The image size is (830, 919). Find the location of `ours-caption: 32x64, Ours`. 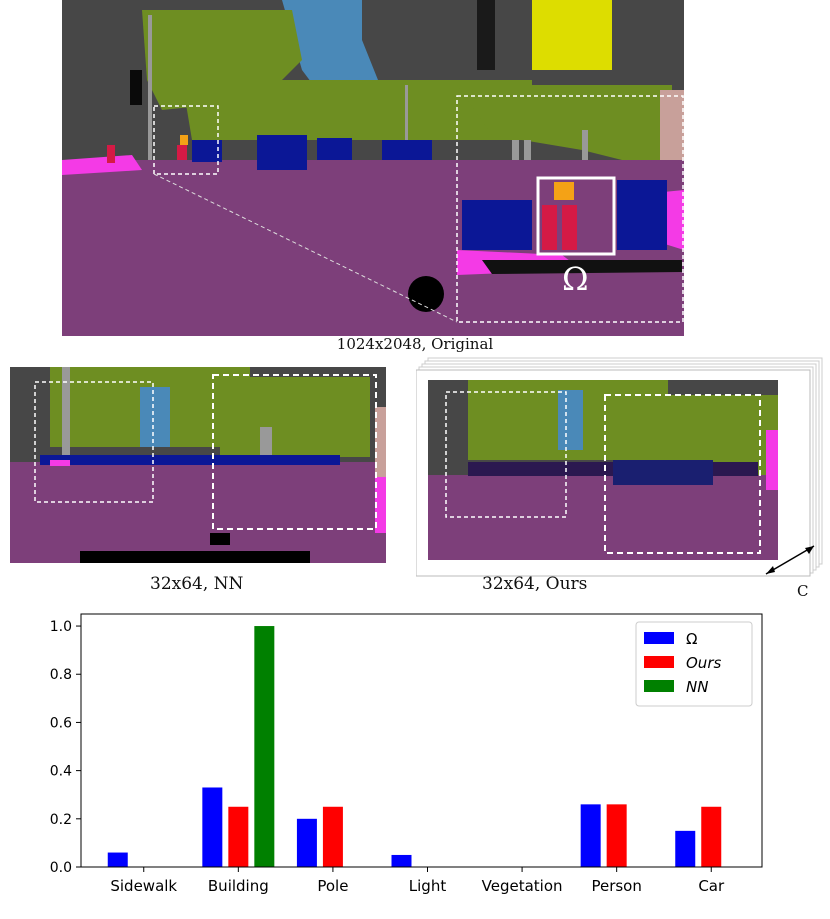

ours-caption: 32x64, Ours is located at coordinates (535, 584).